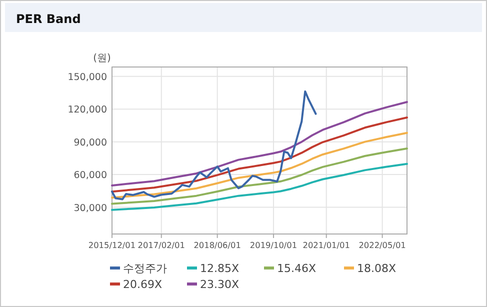 The height and width of the screenshot is (307, 487). Describe the element at coordinates (274, 245) in the screenshot. I see `x-tick-label: 2019/10/01` at that location.